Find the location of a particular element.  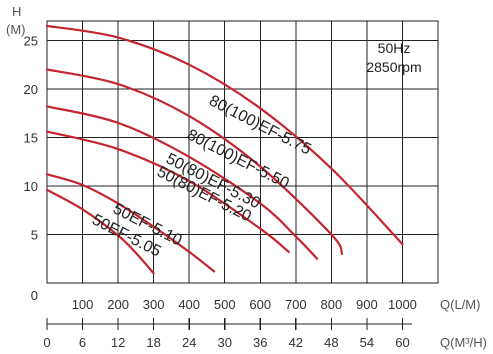

x2-axis-title: Q(M³/H) is located at coordinates (463, 342).